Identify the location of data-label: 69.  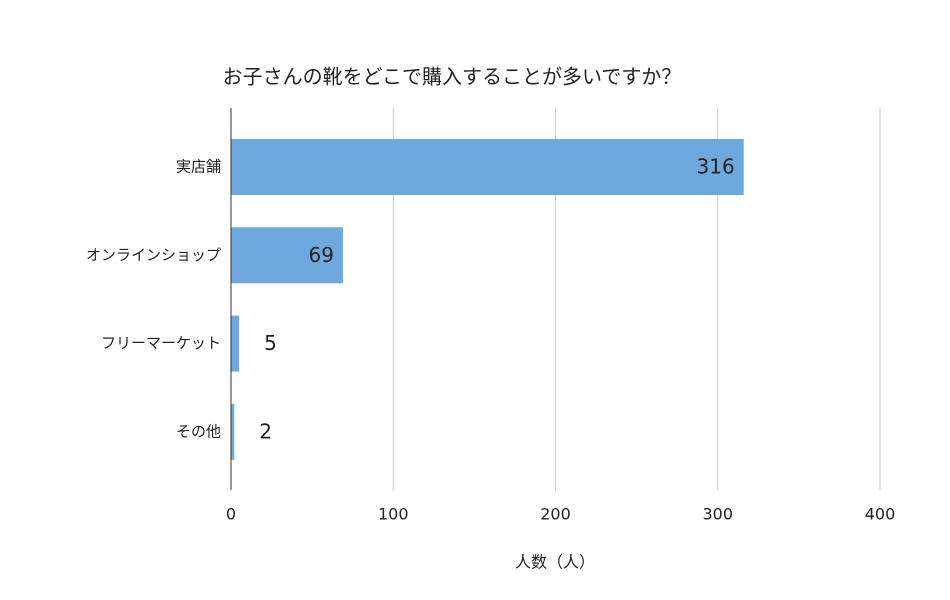
(320, 255).